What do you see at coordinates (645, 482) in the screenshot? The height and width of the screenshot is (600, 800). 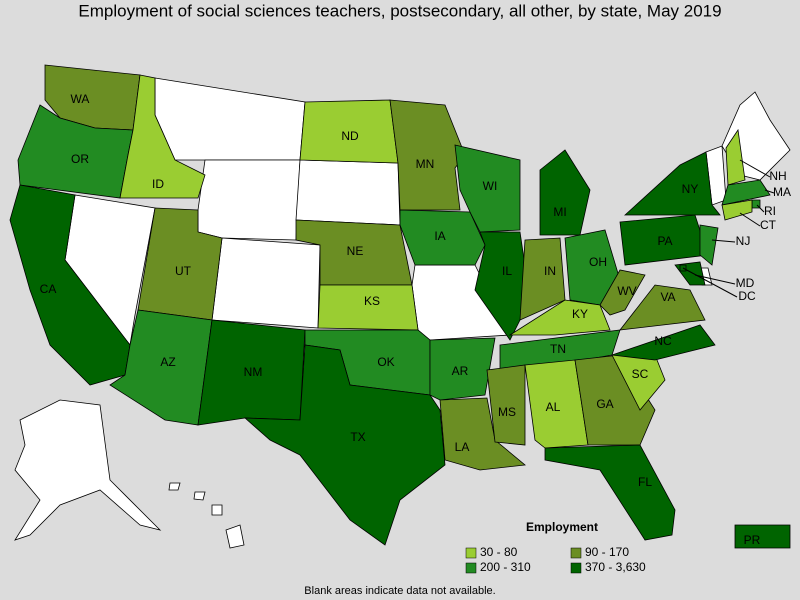 I see `state-label: FL` at bounding box center [645, 482].